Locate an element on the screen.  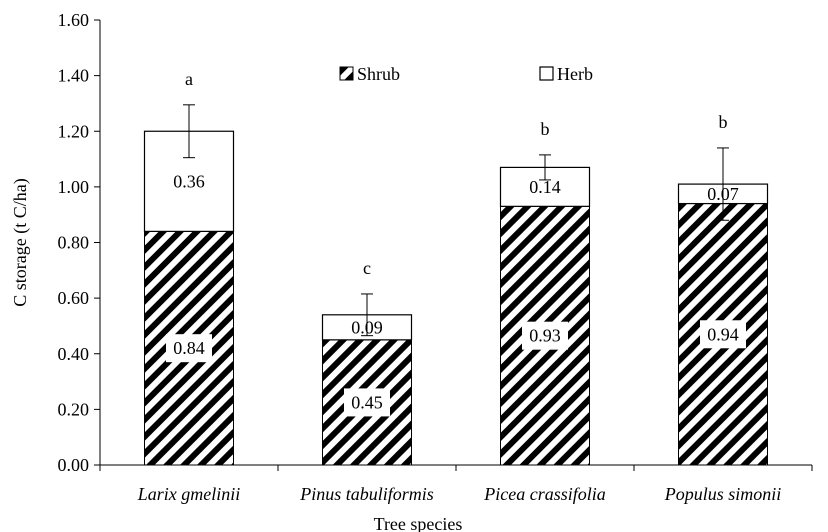
y-tick-label: 1.40 is located at coordinates (74, 76).